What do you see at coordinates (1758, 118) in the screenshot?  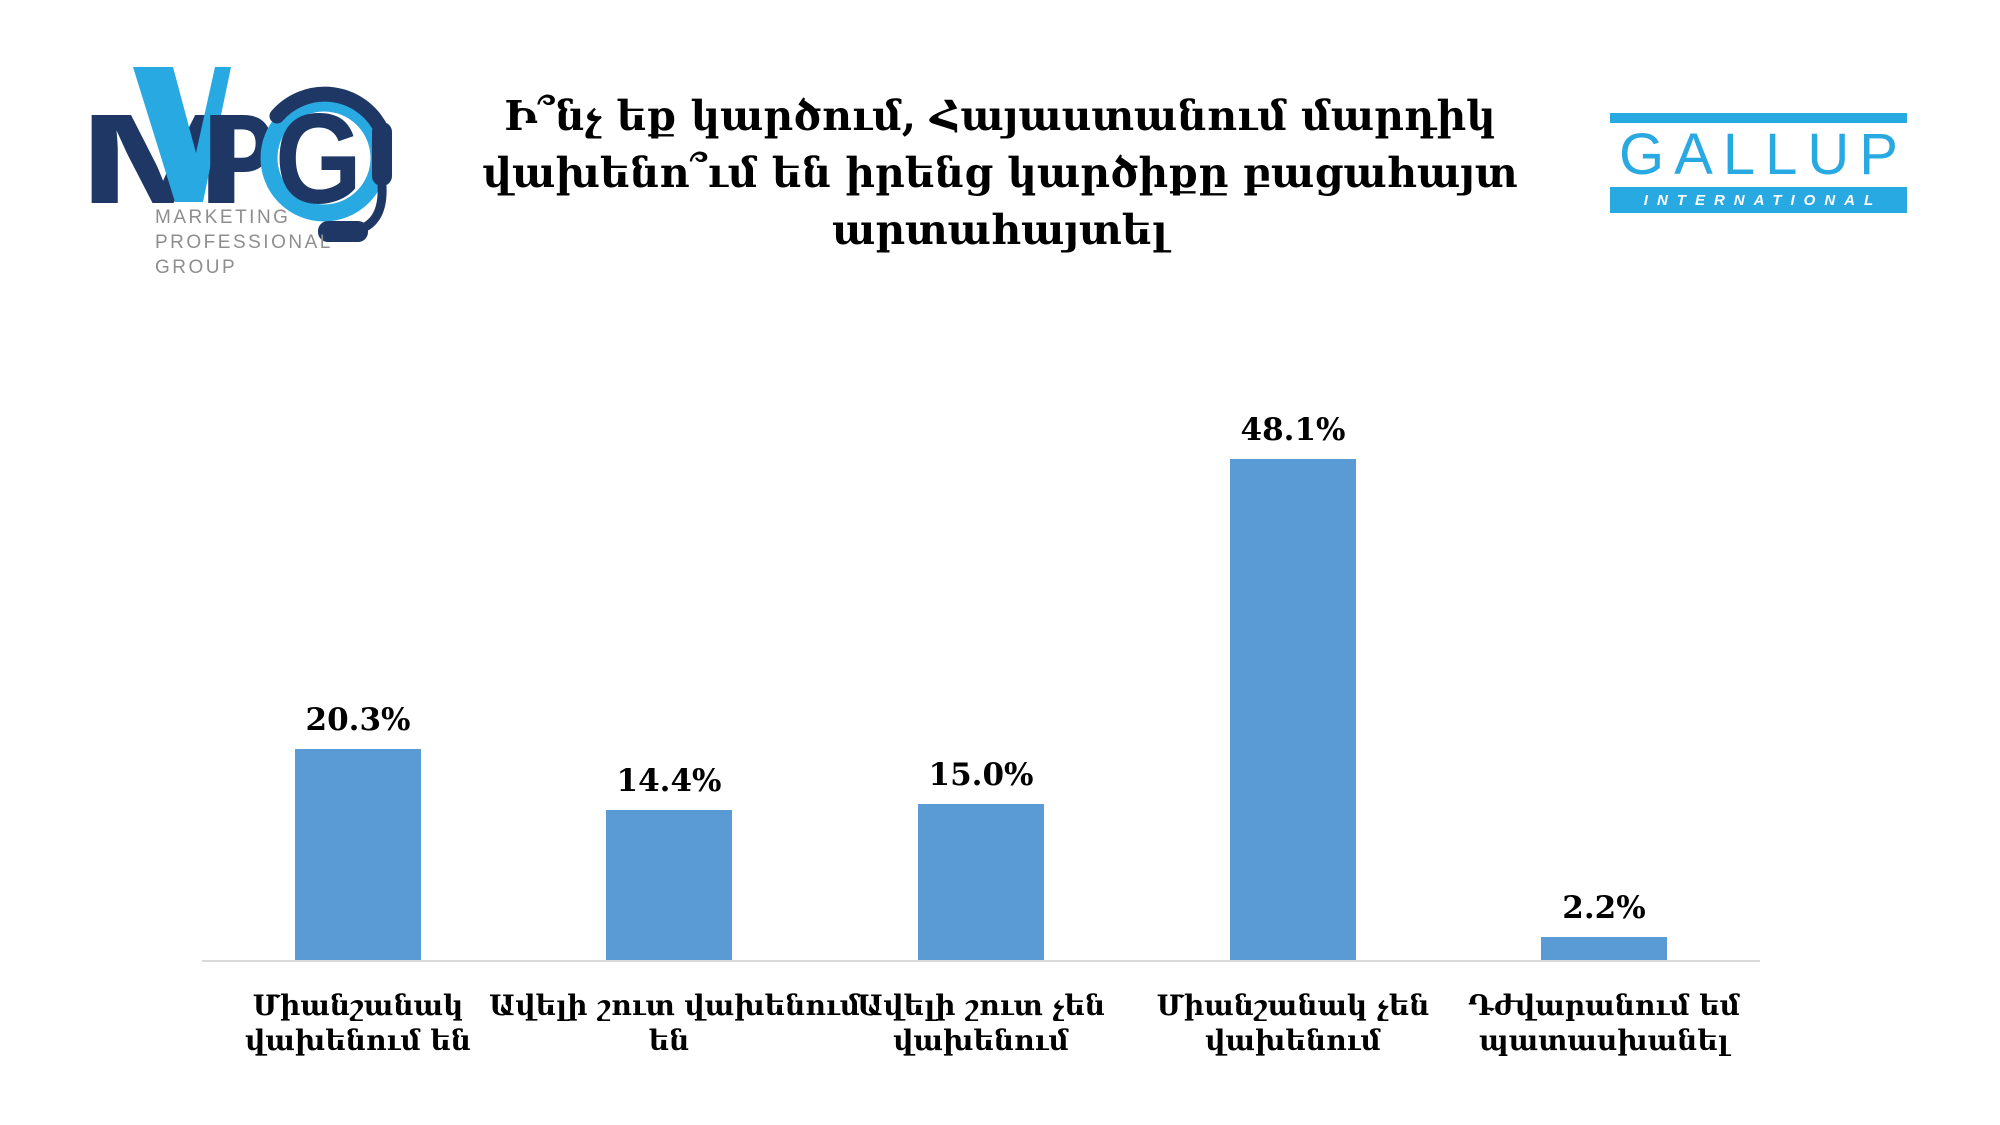 I see `gallup-top-bar` at bounding box center [1758, 118].